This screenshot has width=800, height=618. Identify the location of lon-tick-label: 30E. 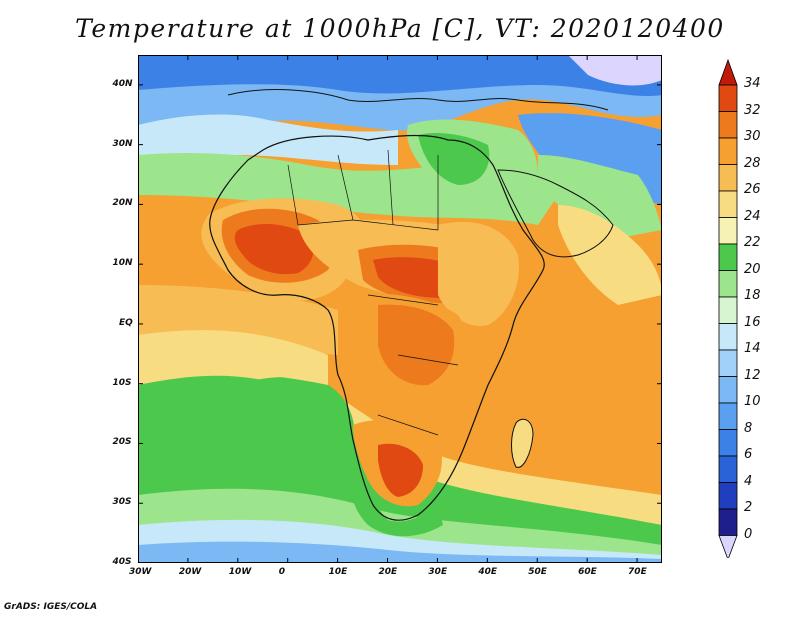
(438, 572).